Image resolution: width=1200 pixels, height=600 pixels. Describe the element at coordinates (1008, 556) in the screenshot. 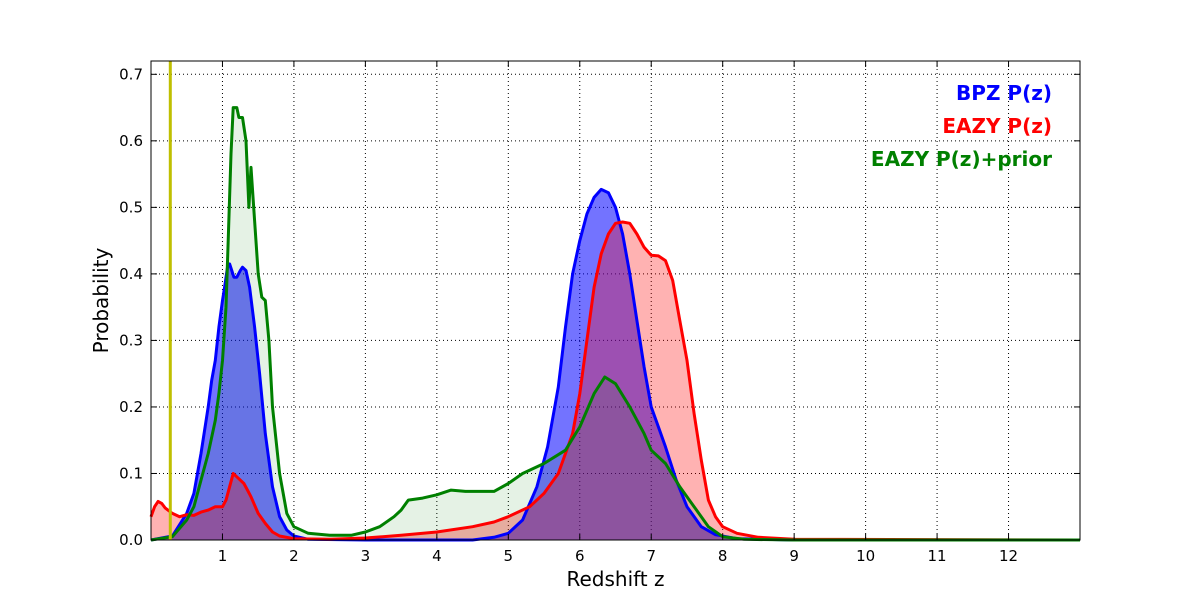

I see `x-tick-label: 12` at that location.